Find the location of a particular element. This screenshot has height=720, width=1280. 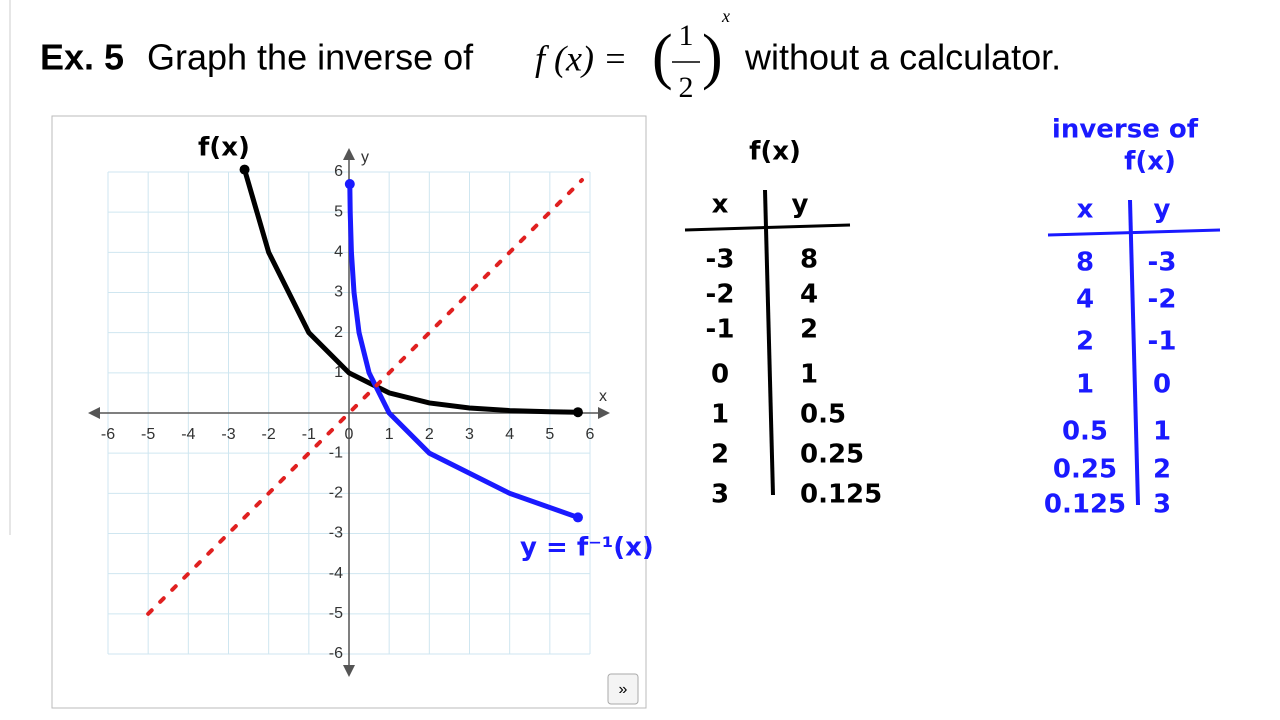

table-title: inverse of is located at coordinates (1125, 130).